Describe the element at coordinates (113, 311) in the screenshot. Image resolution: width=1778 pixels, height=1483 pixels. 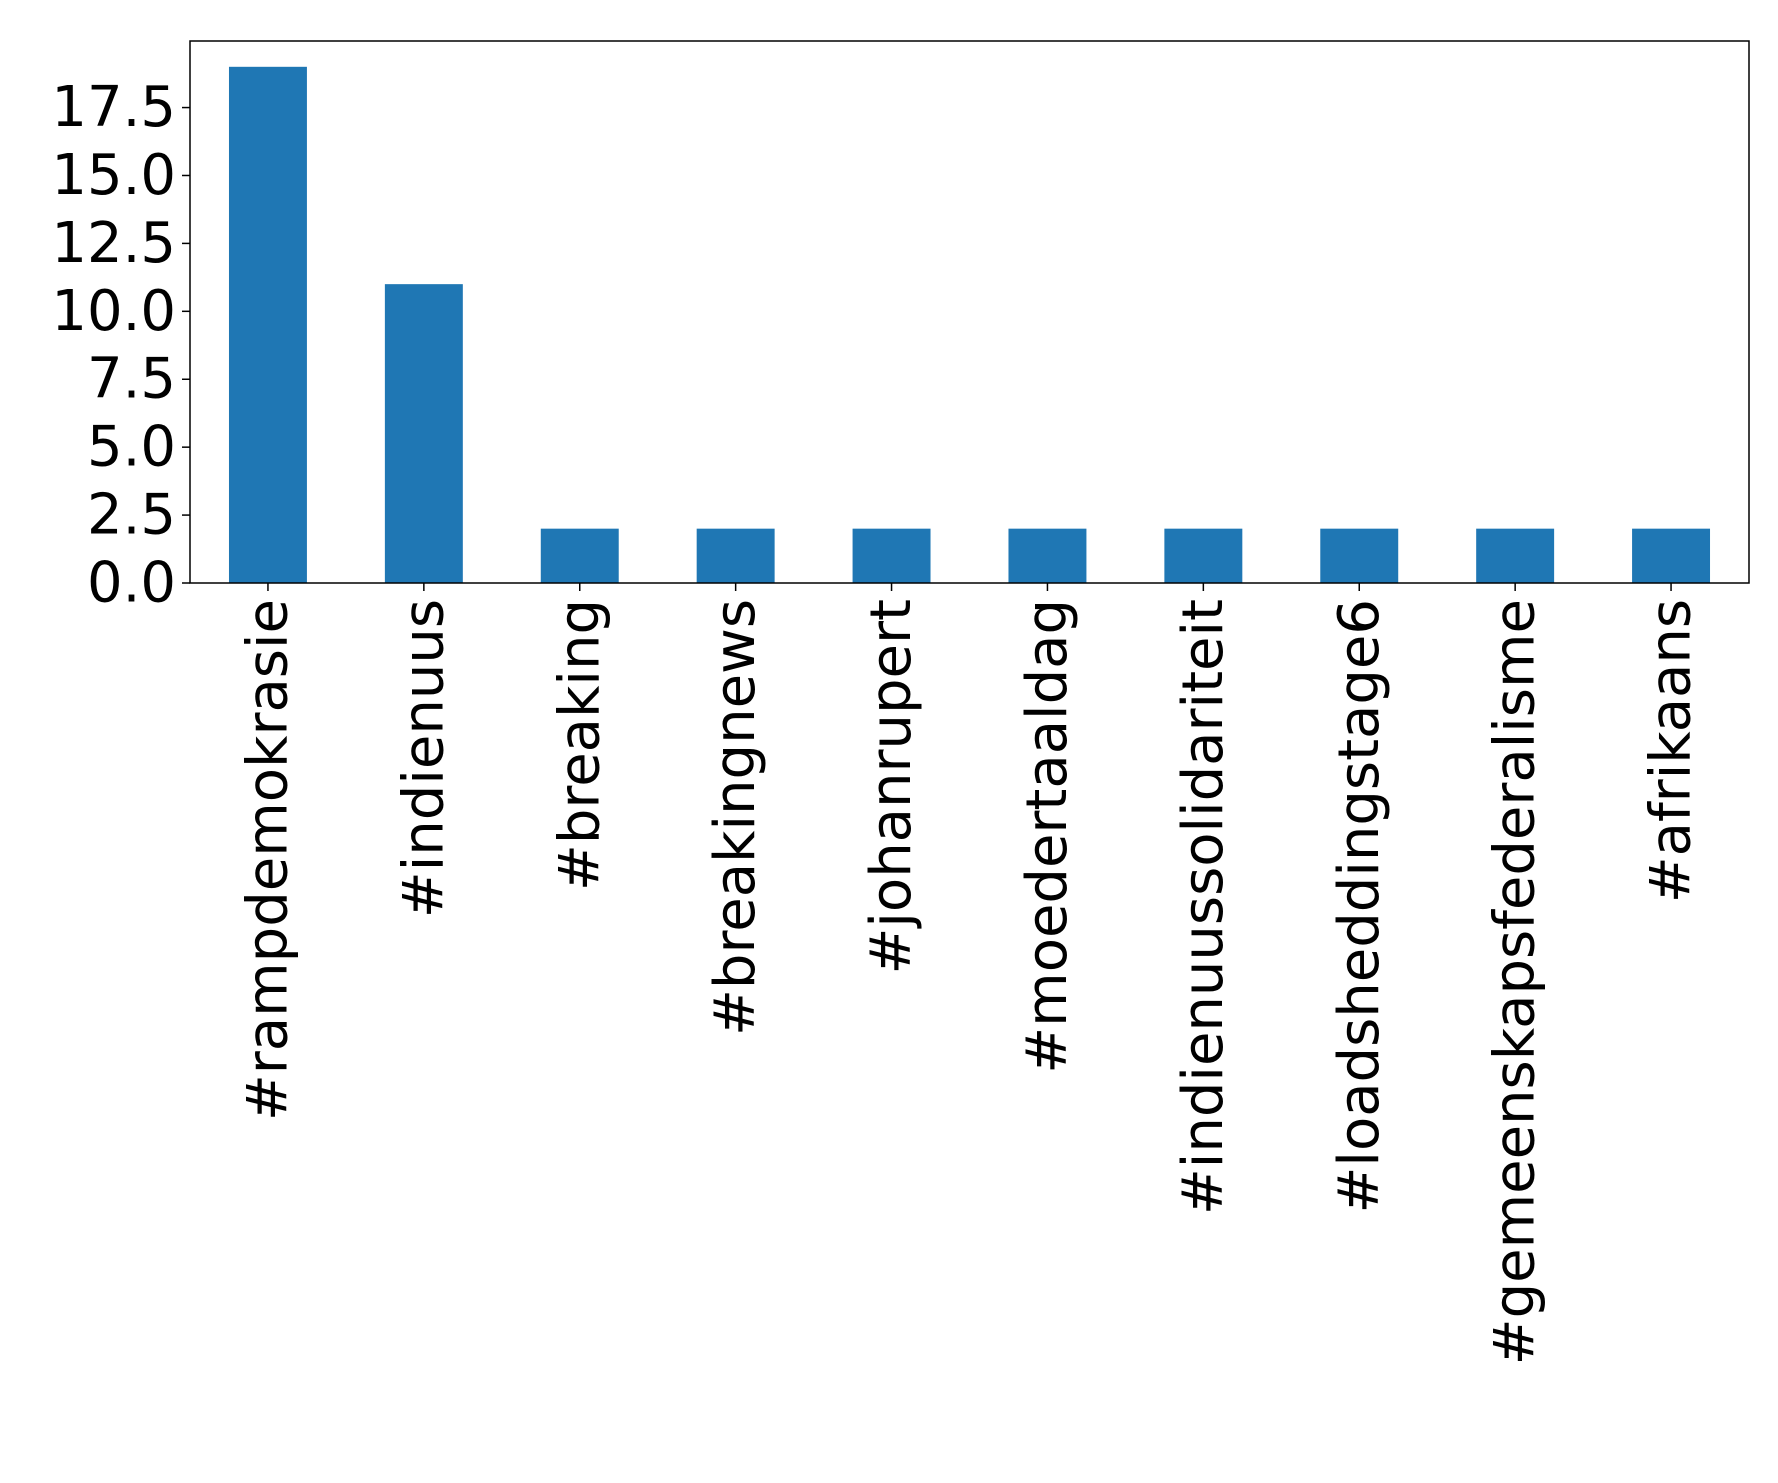
I see `y-tick-label: 10.0` at that location.